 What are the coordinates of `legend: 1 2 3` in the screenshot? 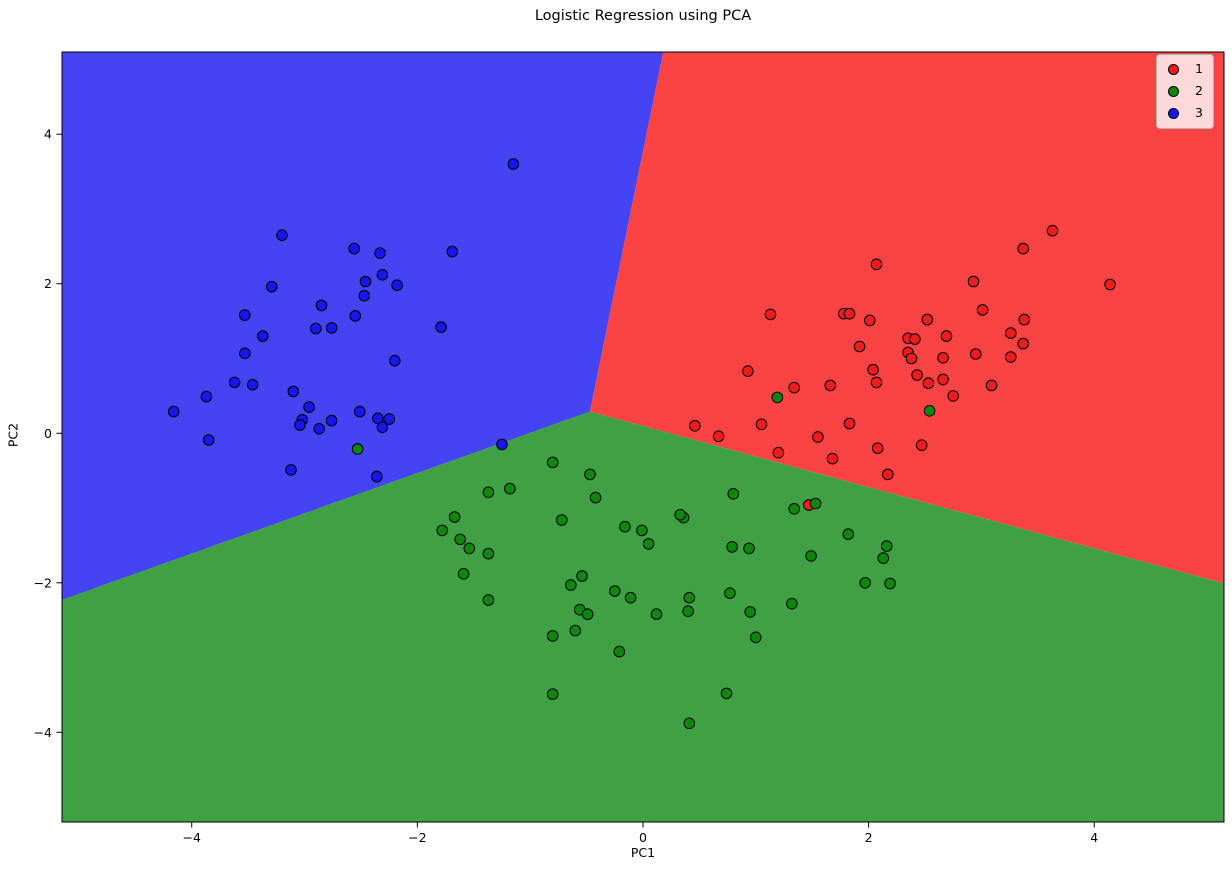 It's located at (1185, 91).